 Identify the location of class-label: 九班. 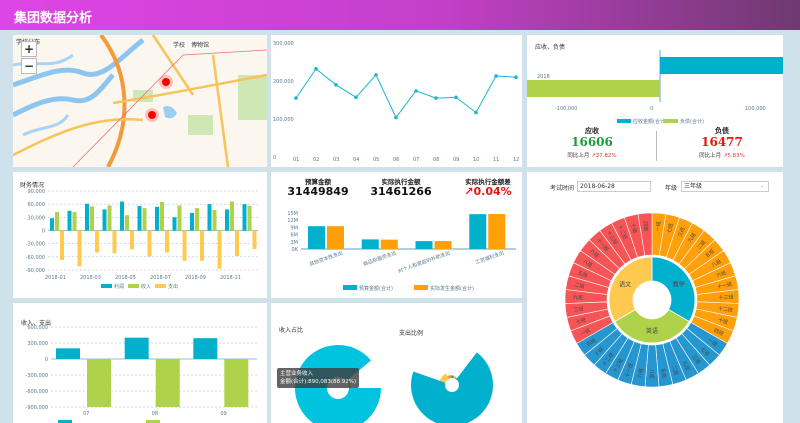
(686, 366).